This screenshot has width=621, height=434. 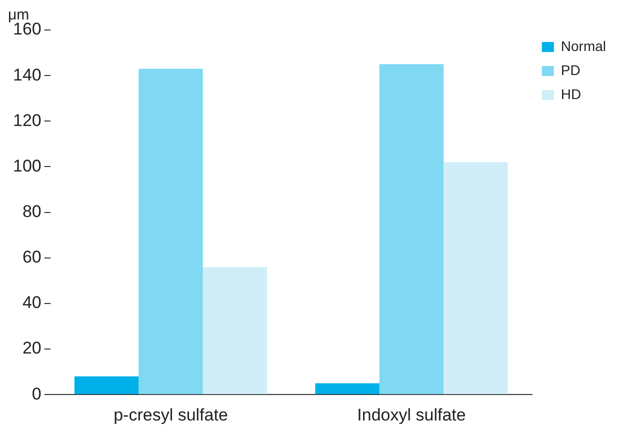 I want to click on y-tick-label: 100, so click(x=27, y=166).